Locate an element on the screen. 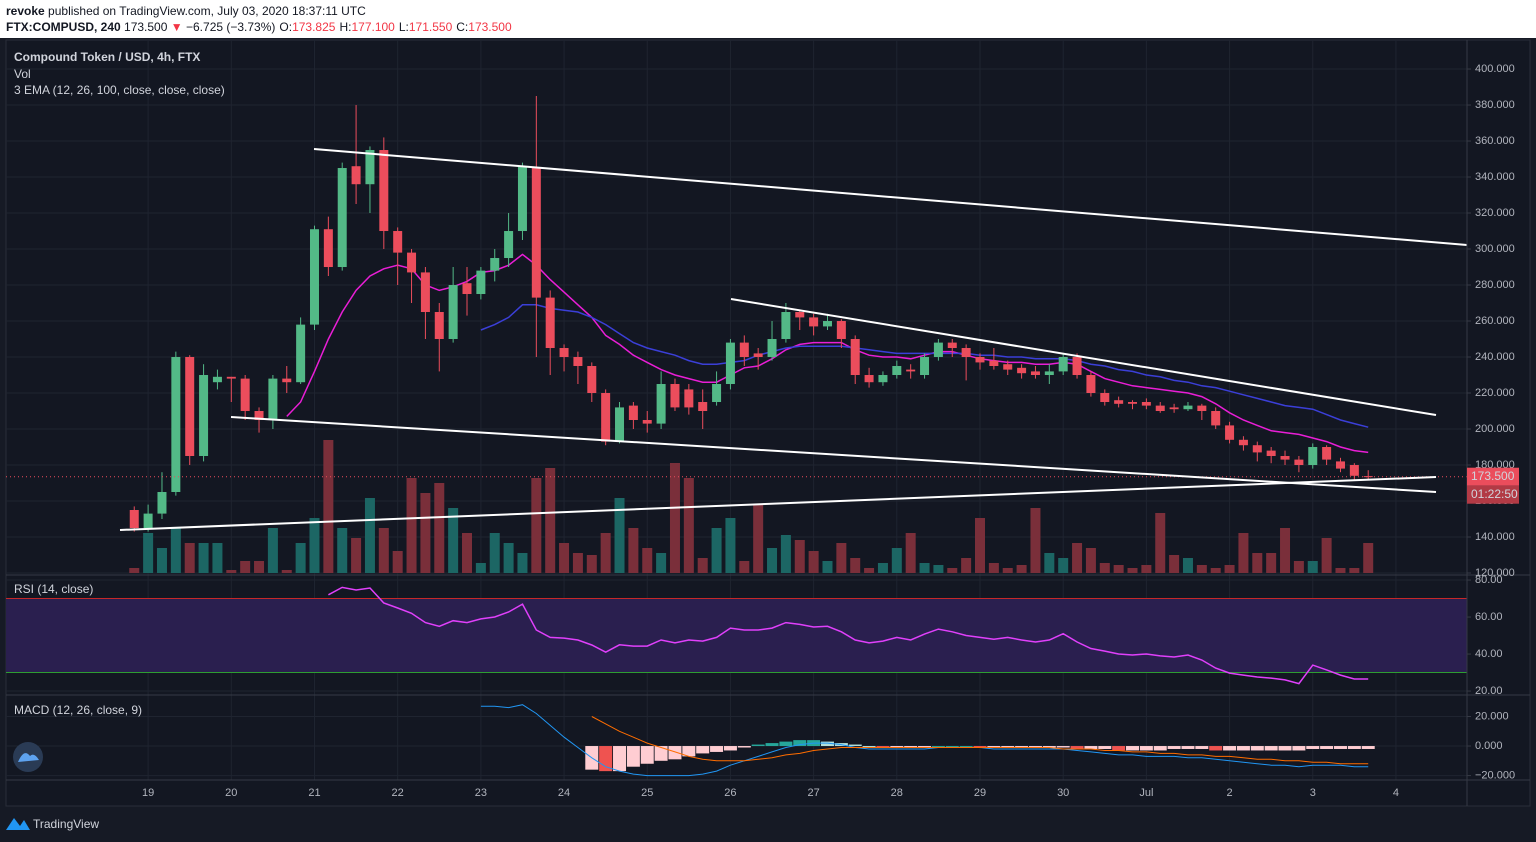 The height and width of the screenshot is (842, 1536). x-tick-label: 23 is located at coordinates (481, 793).